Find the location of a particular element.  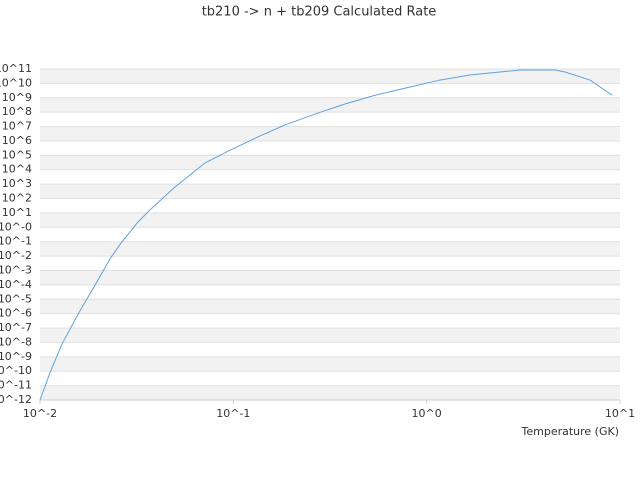

y-tick-label: 10^6 is located at coordinates (17, 140).